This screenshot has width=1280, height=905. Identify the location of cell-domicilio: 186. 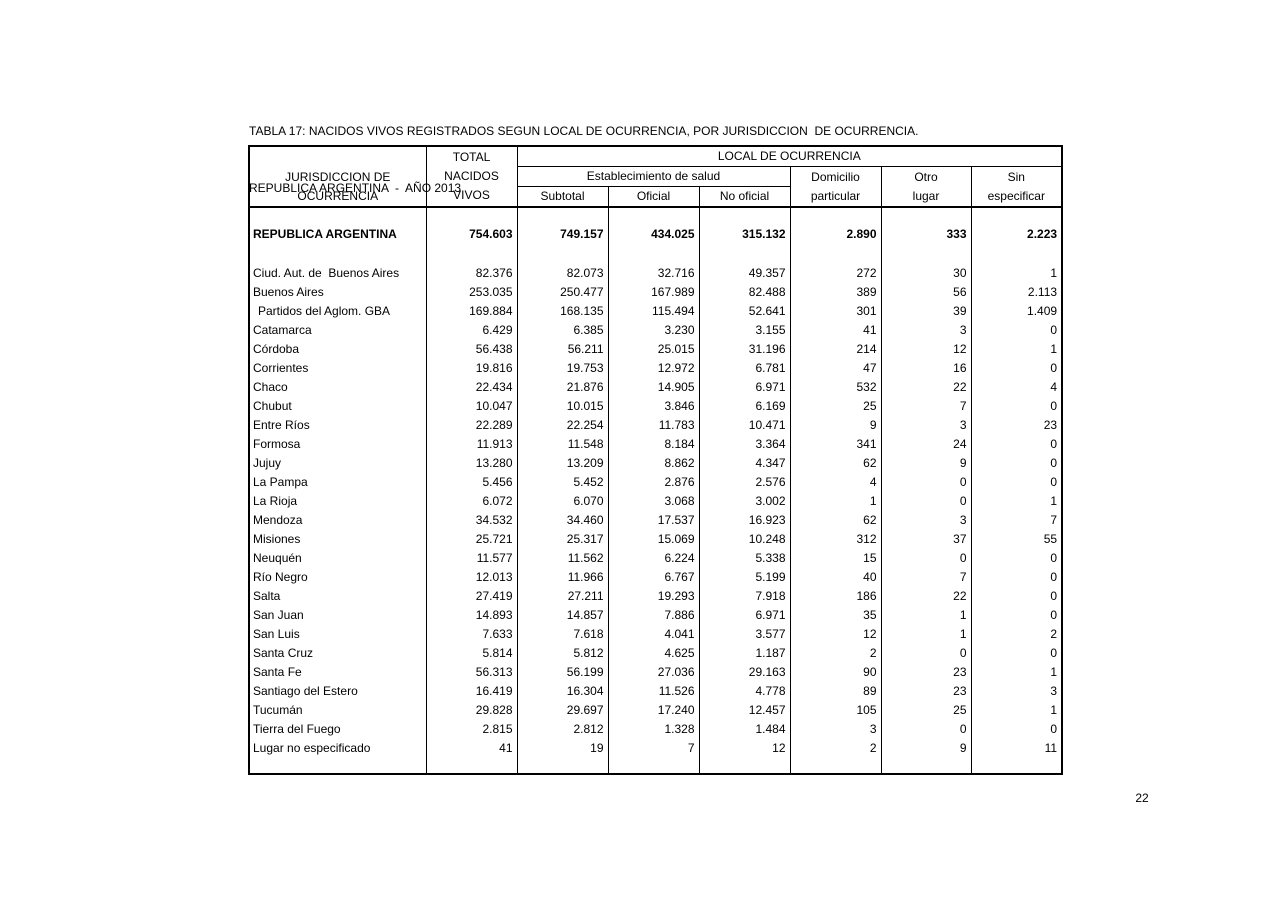
(835, 596).